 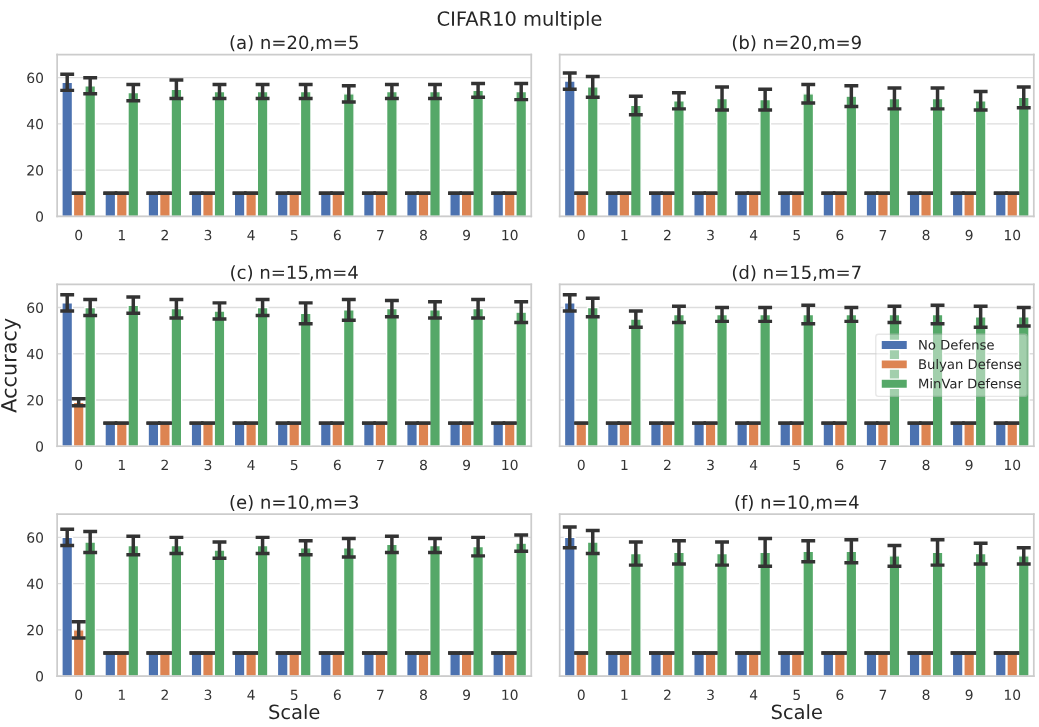 What do you see at coordinates (796, 43) in the screenshot?
I see `chart-title: (b) n=20,m=9` at bounding box center [796, 43].